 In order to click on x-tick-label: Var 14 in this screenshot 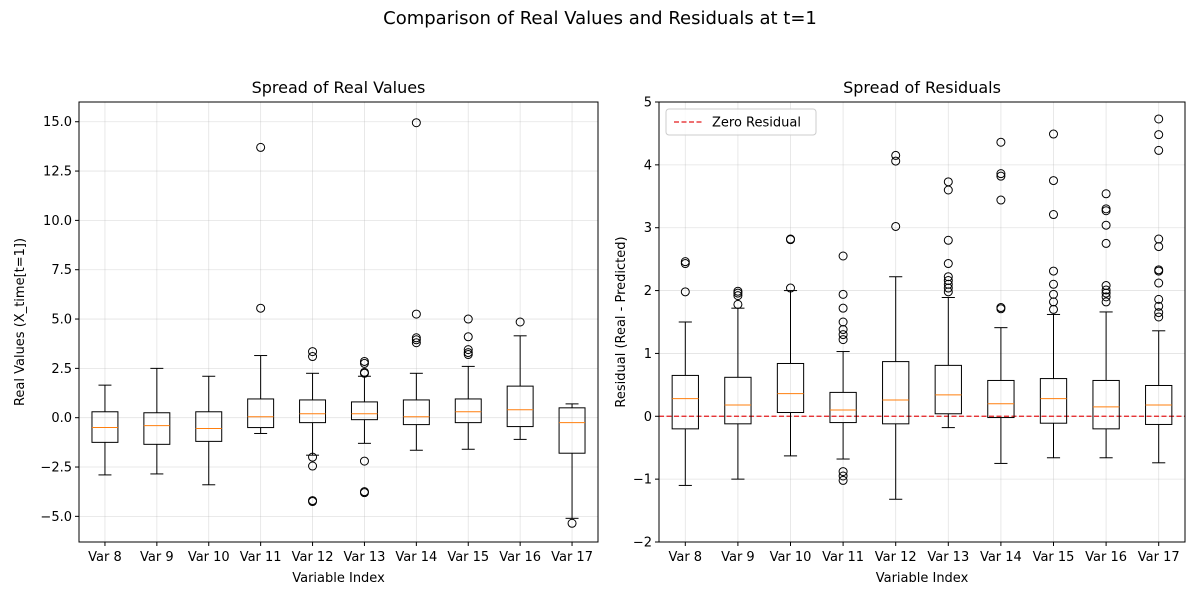, I will do `click(416, 557)`.